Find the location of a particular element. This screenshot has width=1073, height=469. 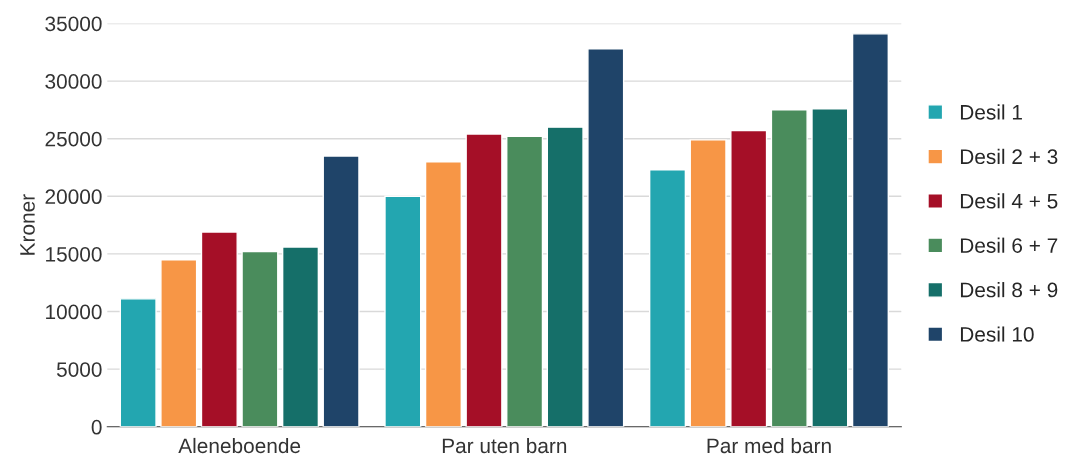

y-tick-label: 35000 is located at coordinates (73, 24).